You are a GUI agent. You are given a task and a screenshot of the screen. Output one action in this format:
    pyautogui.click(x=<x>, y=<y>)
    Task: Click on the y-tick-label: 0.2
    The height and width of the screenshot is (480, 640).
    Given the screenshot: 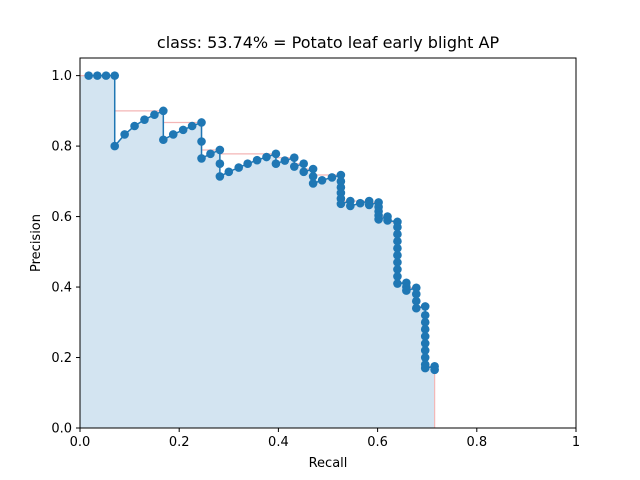 What is the action you would take?
    pyautogui.click(x=61, y=358)
    